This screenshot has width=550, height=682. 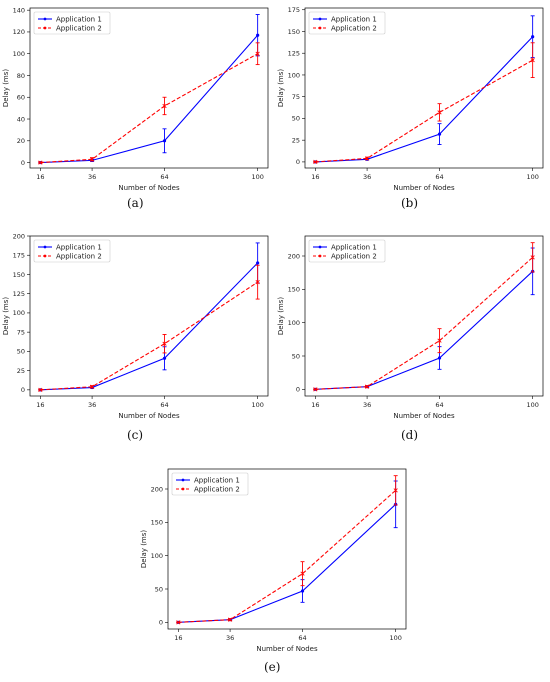 What do you see at coordinates (21, 119) in the screenshot?
I see `y-tick-label: 40` at bounding box center [21, 119].